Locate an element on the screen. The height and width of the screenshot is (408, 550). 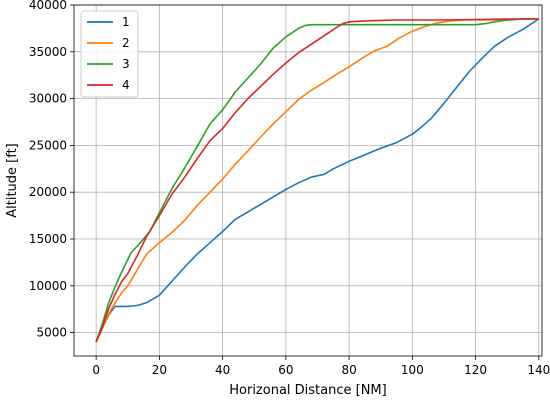
x-tick-label: 140 is located at coordinates (538, 370).